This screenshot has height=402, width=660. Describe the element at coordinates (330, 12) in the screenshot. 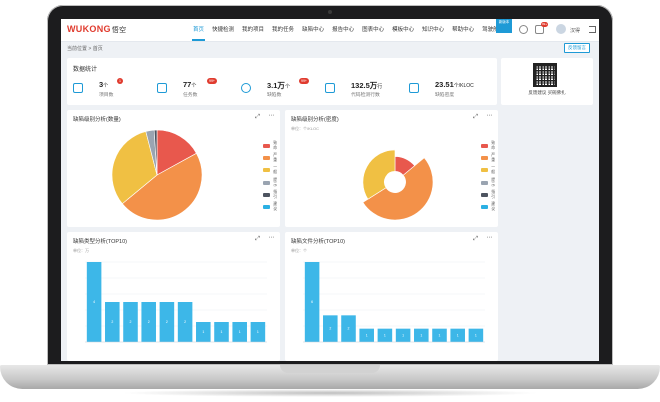

I see `camera-icon` at that location.